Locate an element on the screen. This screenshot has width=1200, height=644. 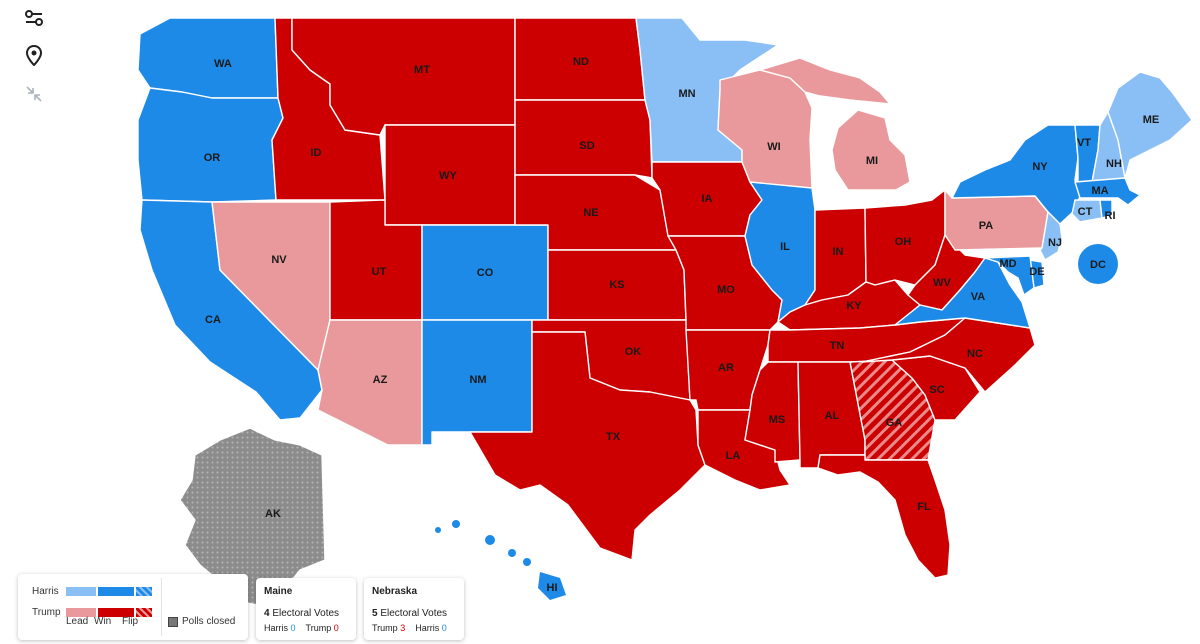
label-OH: OH is located at coordinates (903, 242).